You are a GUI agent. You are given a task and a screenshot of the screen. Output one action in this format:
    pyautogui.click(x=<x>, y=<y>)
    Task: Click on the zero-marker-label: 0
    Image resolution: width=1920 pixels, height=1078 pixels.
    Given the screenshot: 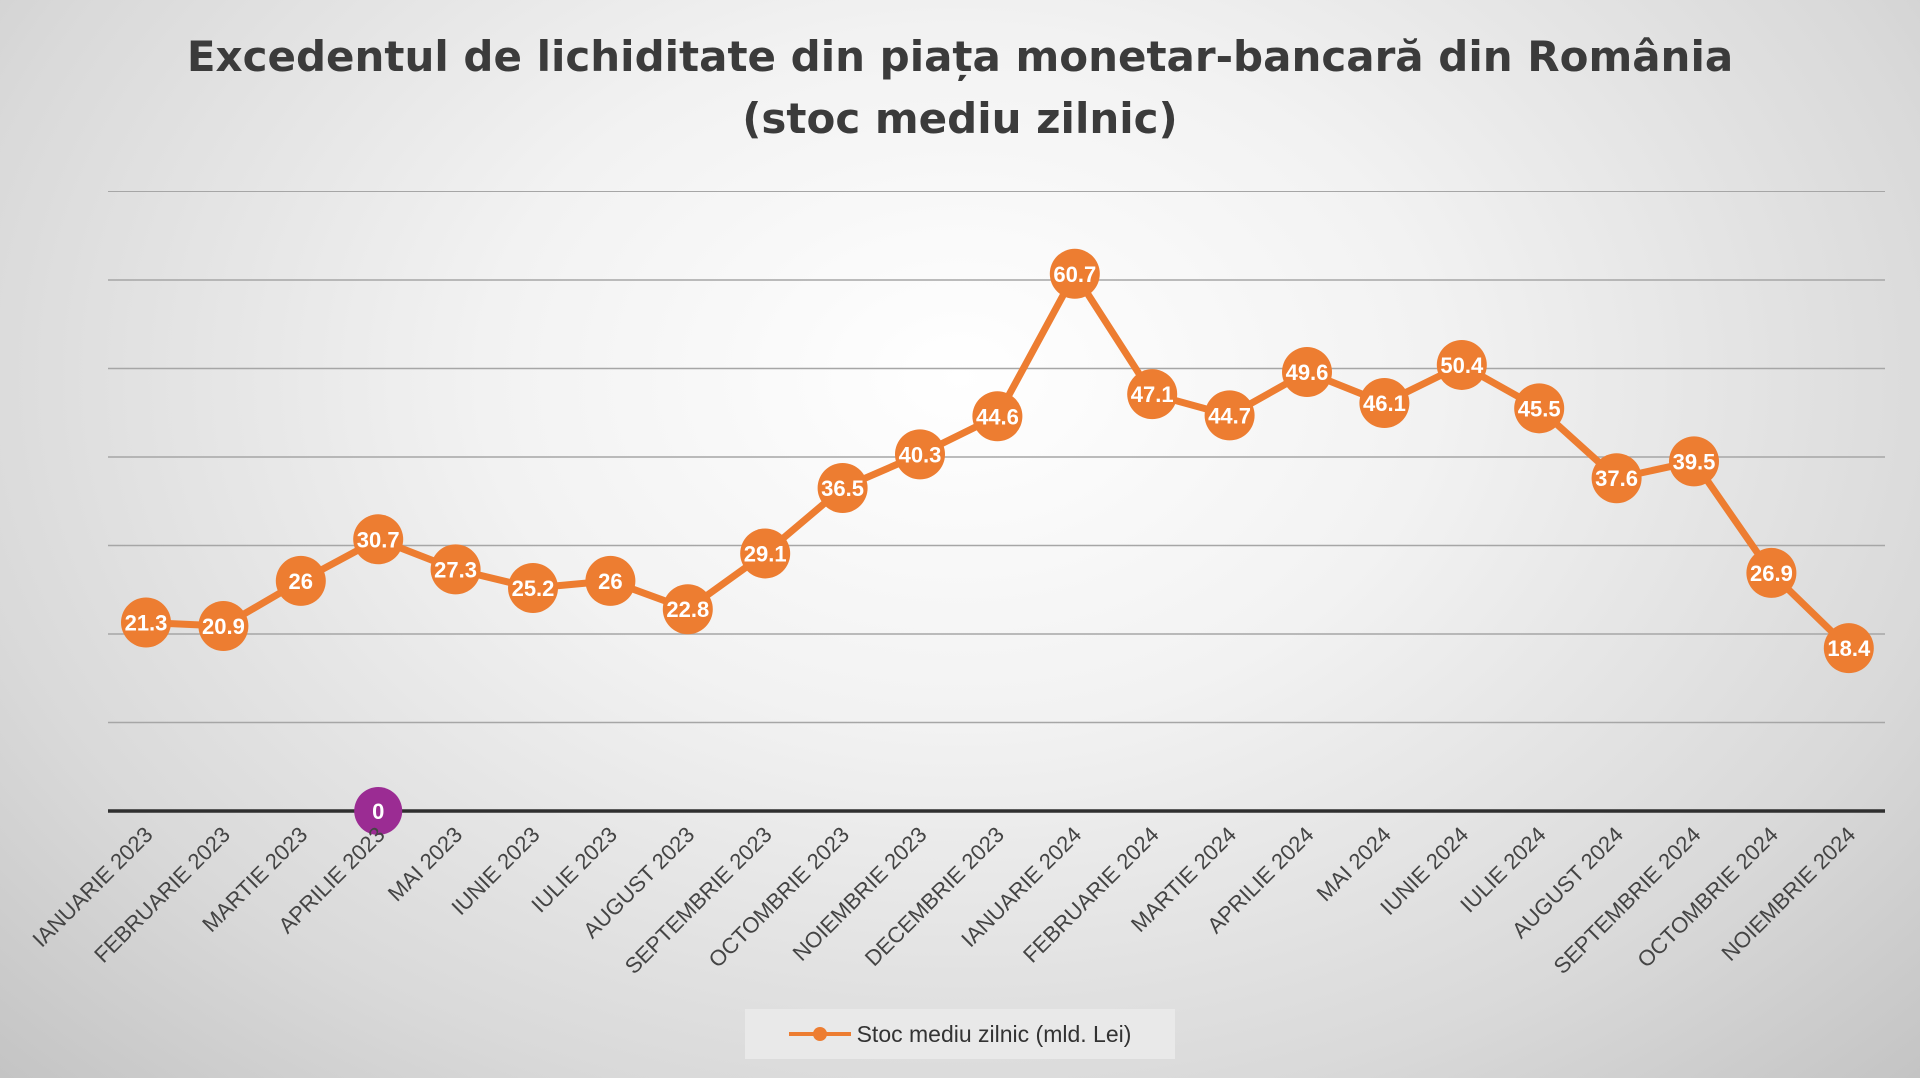 What is the action you would take?
    pyautogui.click(x=378, y=811)
    